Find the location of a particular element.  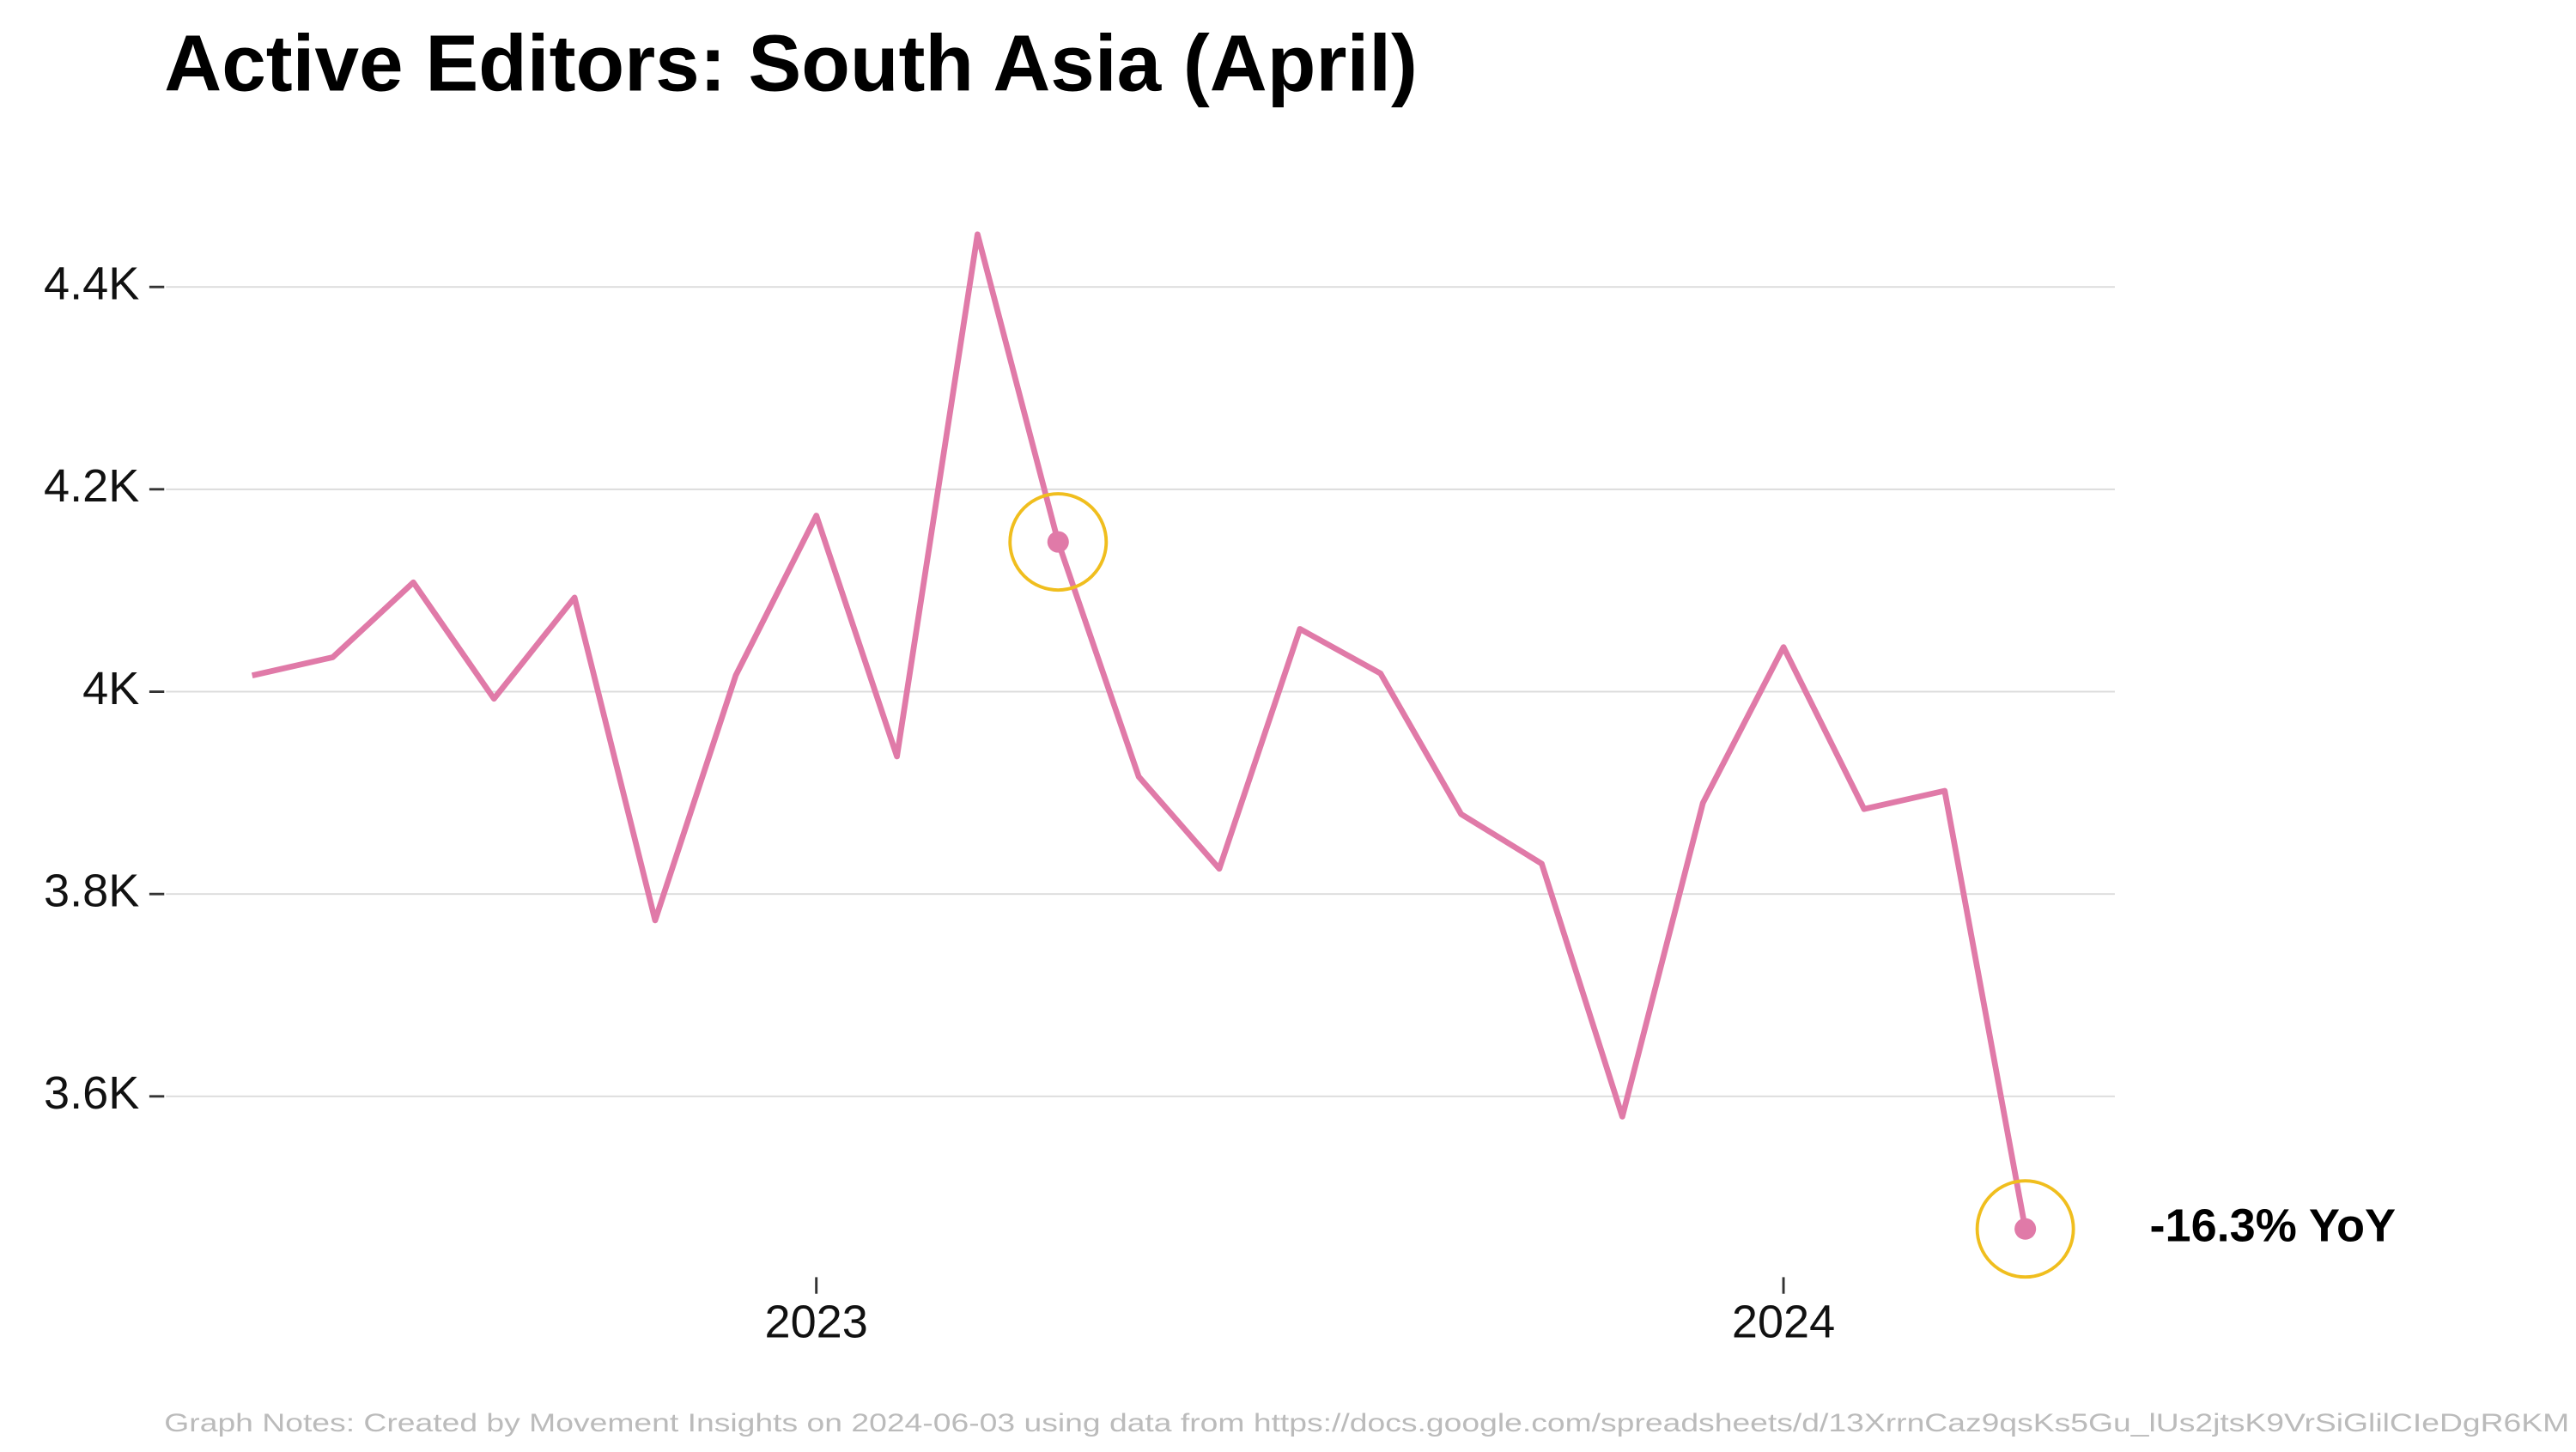

y-tick-label: 4.4K is located at coordinates (91, 283).